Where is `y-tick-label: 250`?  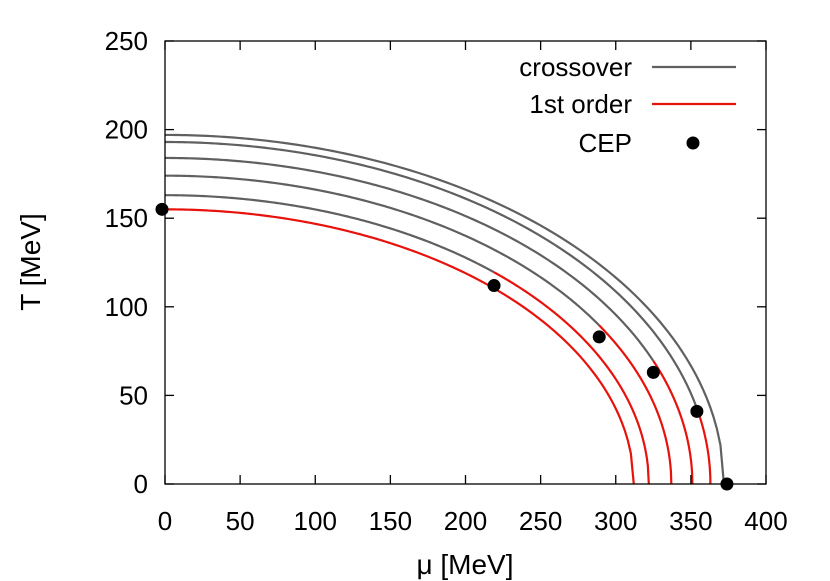 y-tick-label: 250 is located at coordinates (126, 41).